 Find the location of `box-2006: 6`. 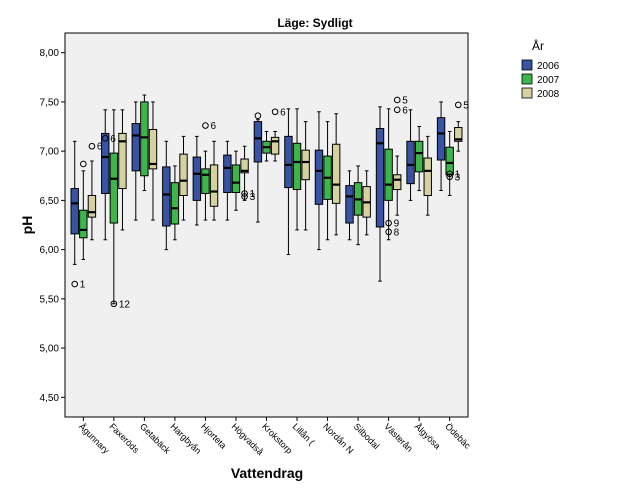

box-2006: 6 is located at coordinates (108, 175).